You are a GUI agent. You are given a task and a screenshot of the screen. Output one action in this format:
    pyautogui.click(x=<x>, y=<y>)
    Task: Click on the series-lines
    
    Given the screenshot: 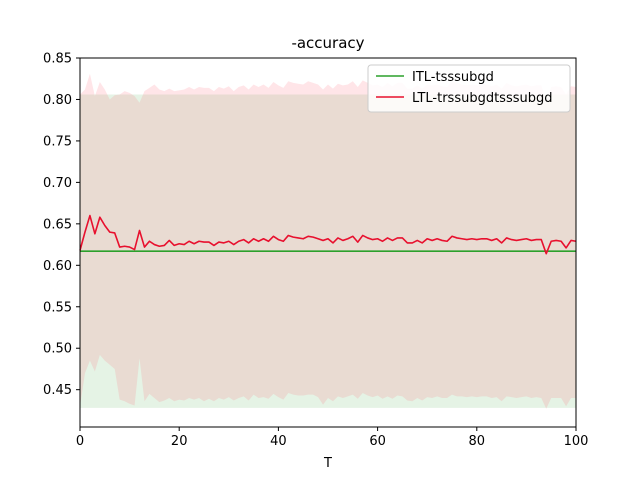 What is the action you would take?
    pyautogui.click(x=328, y=234)
    